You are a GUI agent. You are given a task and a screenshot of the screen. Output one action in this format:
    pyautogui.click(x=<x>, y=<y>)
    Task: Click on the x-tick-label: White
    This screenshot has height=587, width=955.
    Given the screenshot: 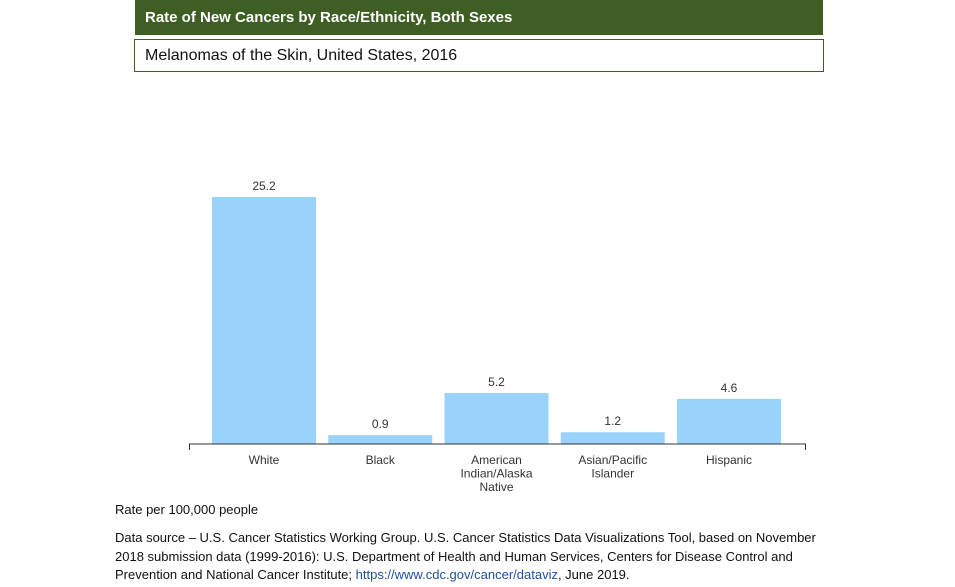 What is the action you would take?
    pyautogui.click(x=264, y=460)
    